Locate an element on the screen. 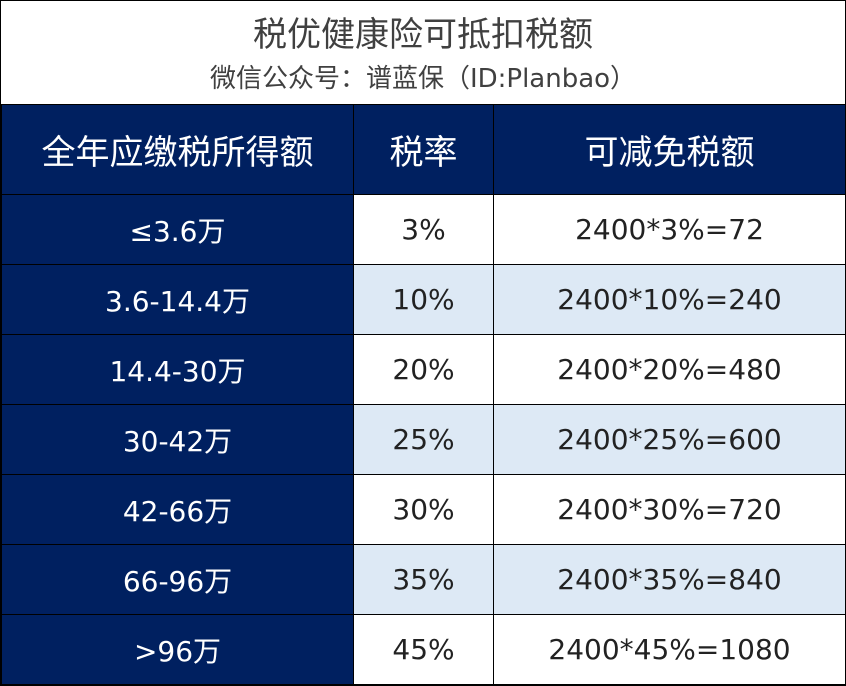 The height and width of the screenshot is (686, 846). tax-rate-cell: 3% is located at coordinates (423, 229).